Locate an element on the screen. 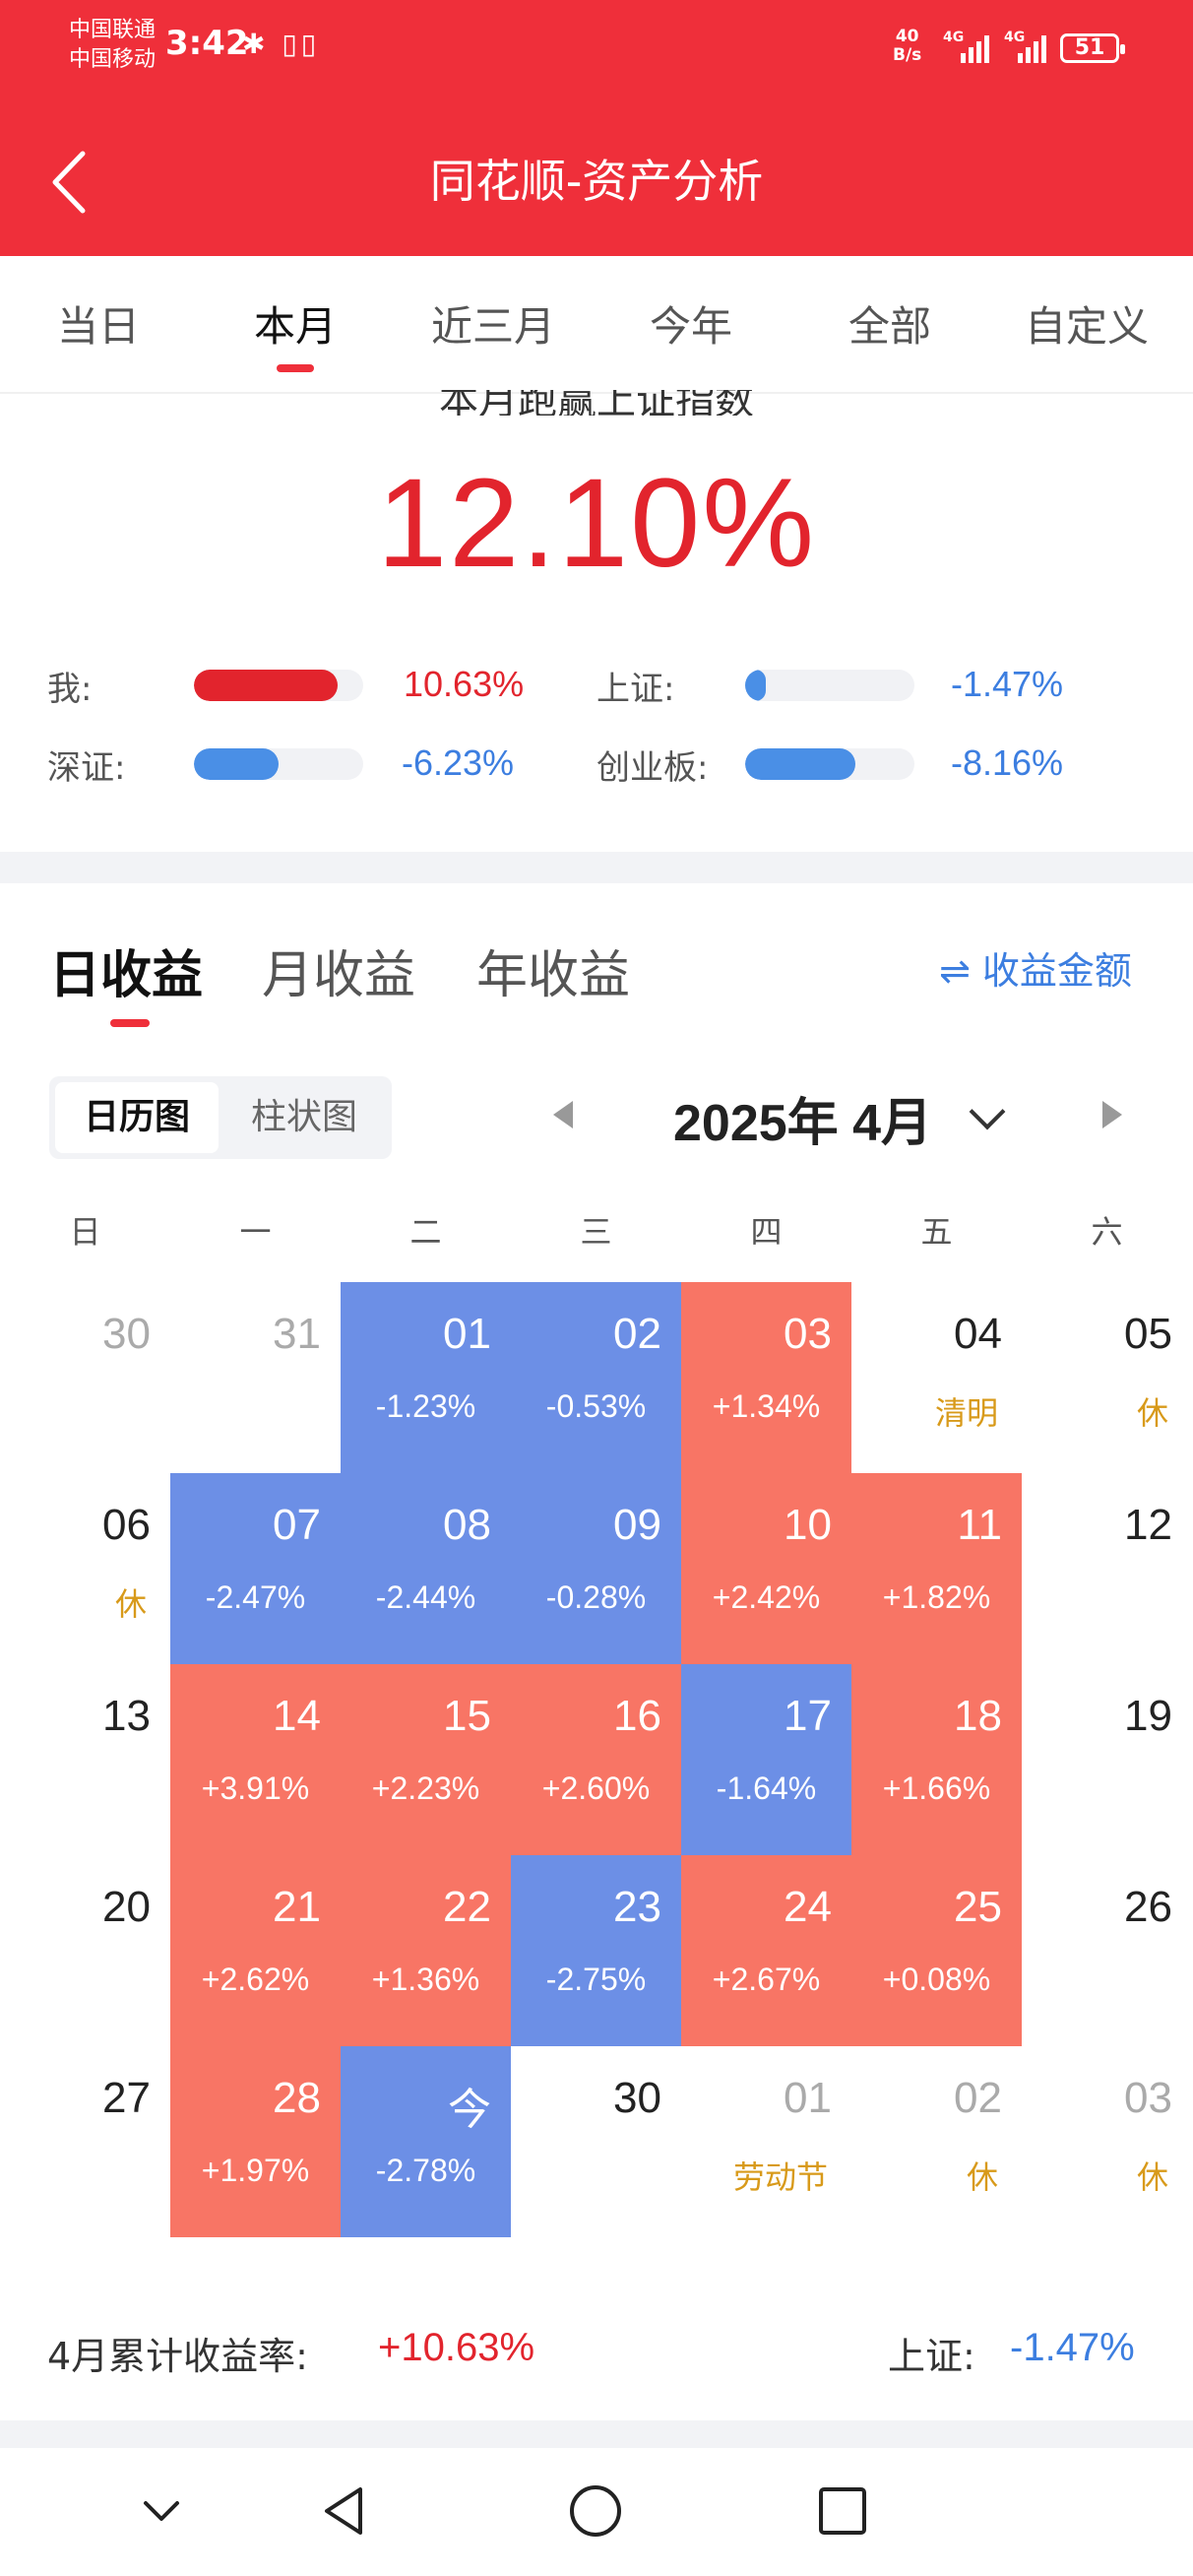 The image size is (1193, 2576). calendar-day-cell: 31 is located at coordinates (255, 1377).